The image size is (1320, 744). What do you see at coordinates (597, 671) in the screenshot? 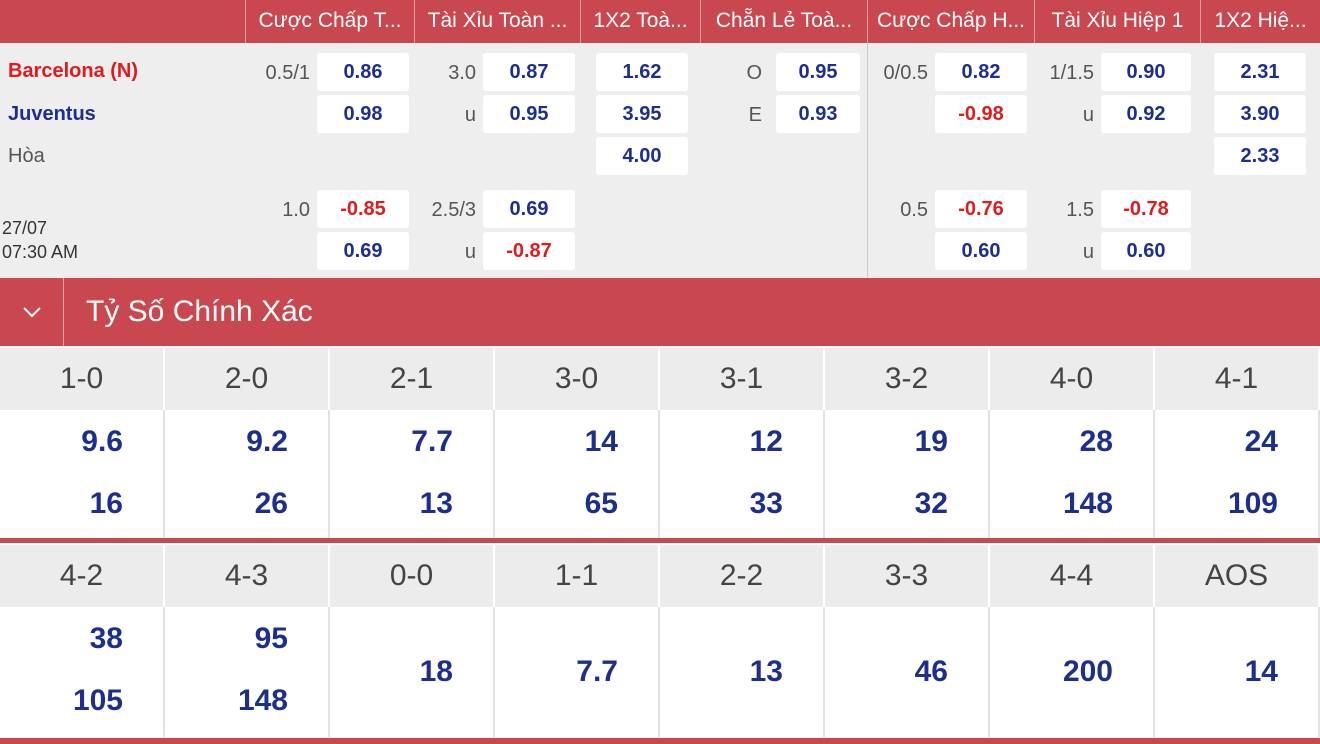
I see `score-odds: 7.7` at bounding box center [597, 671].